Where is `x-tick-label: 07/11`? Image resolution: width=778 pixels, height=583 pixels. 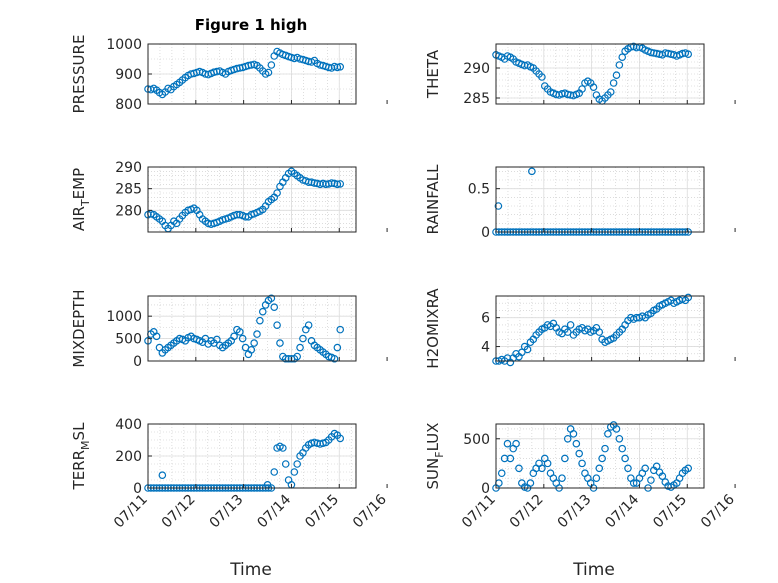
x-tick-label: 07/11 is located at coordinates (479, 512).